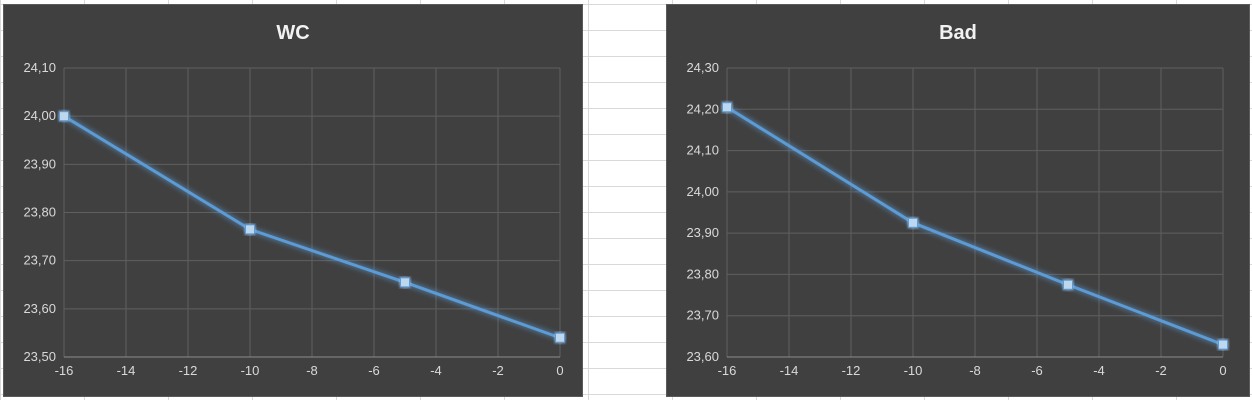 This screenshot has height=400, width=1252. I want to click on chart-title: Bad, so click(958, 33).